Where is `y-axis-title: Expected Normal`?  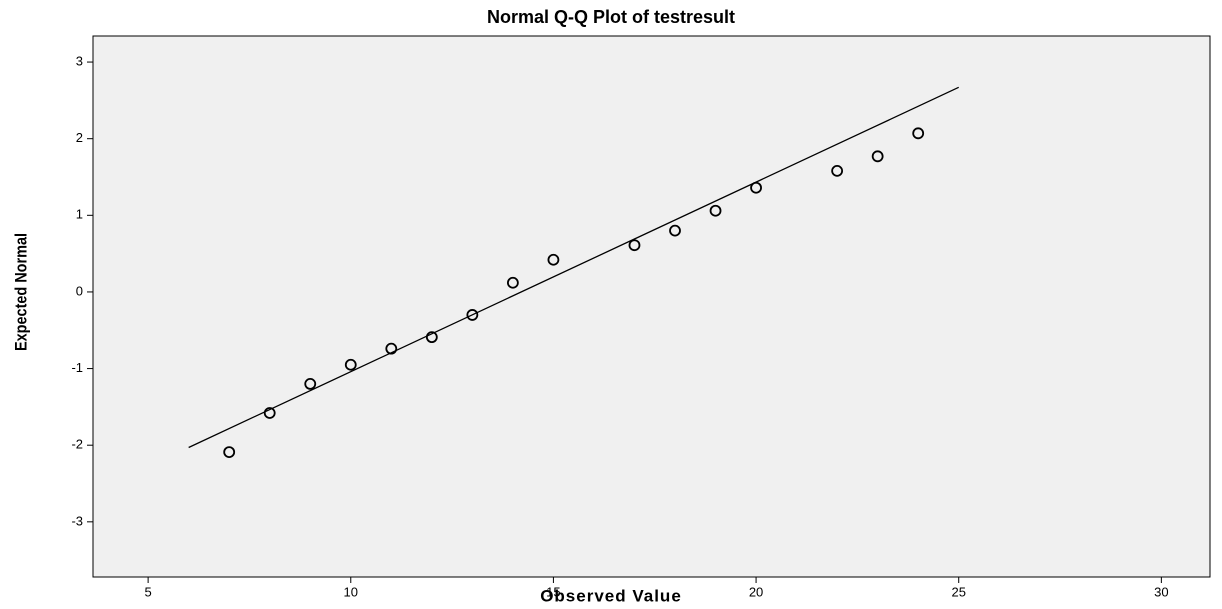
y-axis-title: Expected Normal is located at coordinates (21, 292).